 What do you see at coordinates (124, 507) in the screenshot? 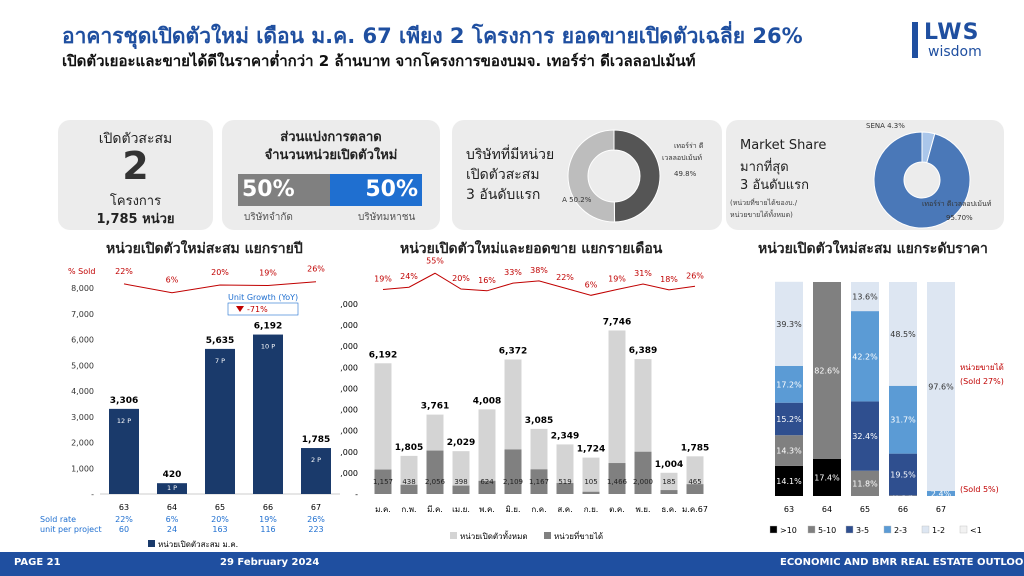
I see `x-tick-label: 63` at bounding box center [124, 507].